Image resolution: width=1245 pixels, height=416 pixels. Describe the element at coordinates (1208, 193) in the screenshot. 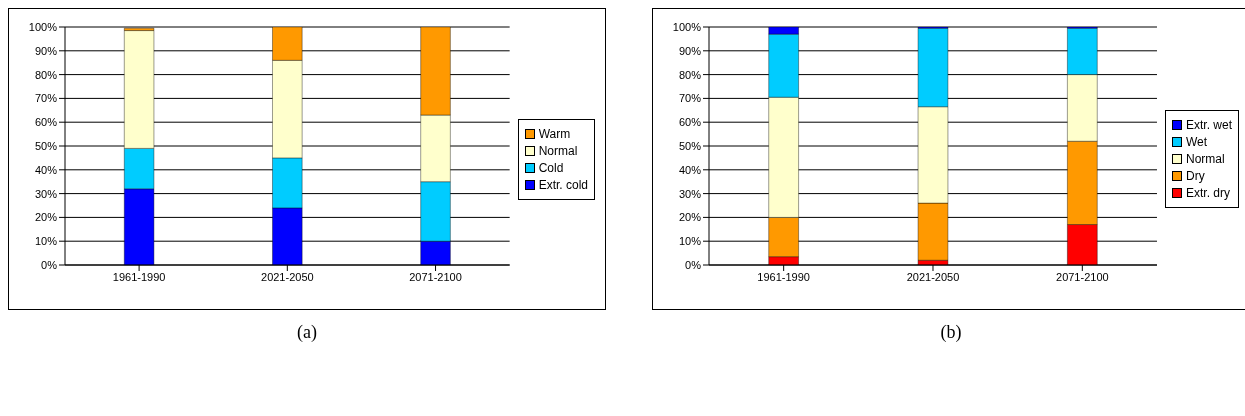

I see `legend-label: Extr. dry` at that location.